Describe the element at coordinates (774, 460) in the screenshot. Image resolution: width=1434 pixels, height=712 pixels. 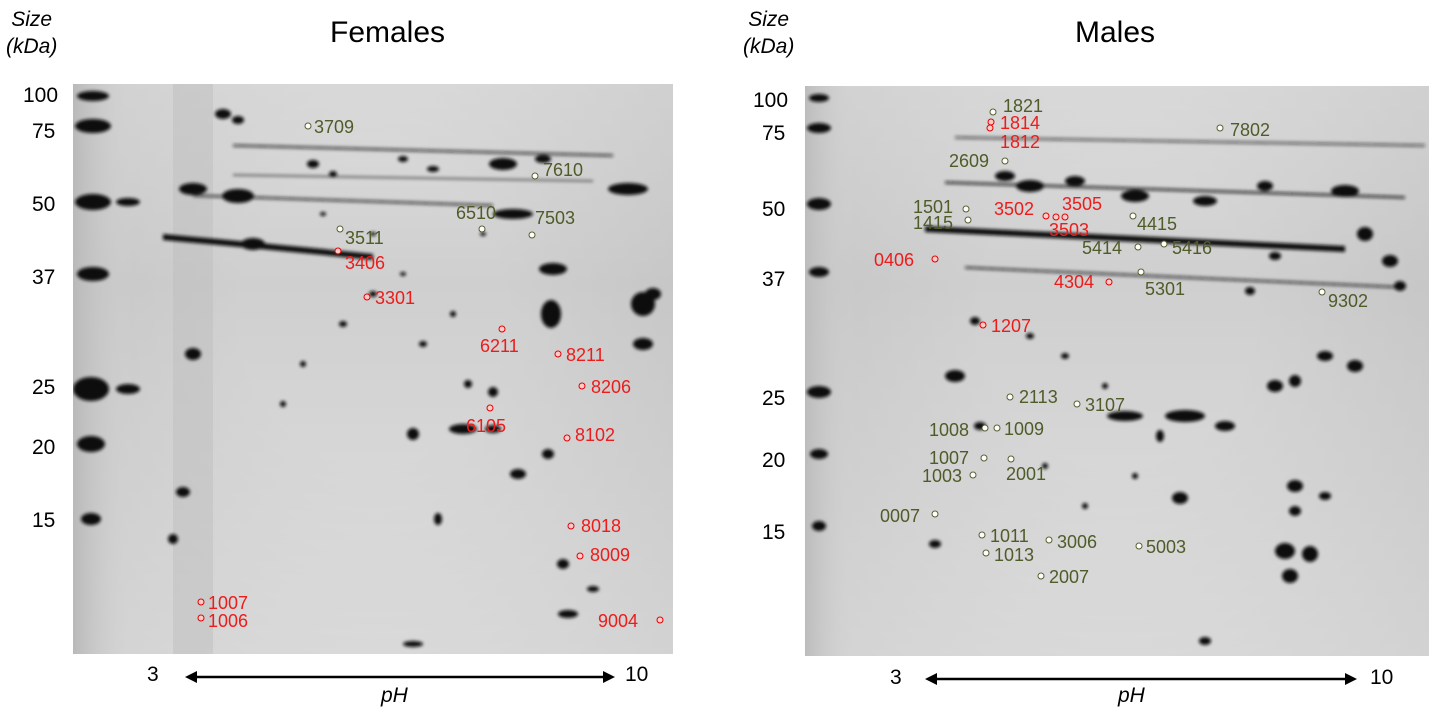
I see `y-tick: 20` at that location.